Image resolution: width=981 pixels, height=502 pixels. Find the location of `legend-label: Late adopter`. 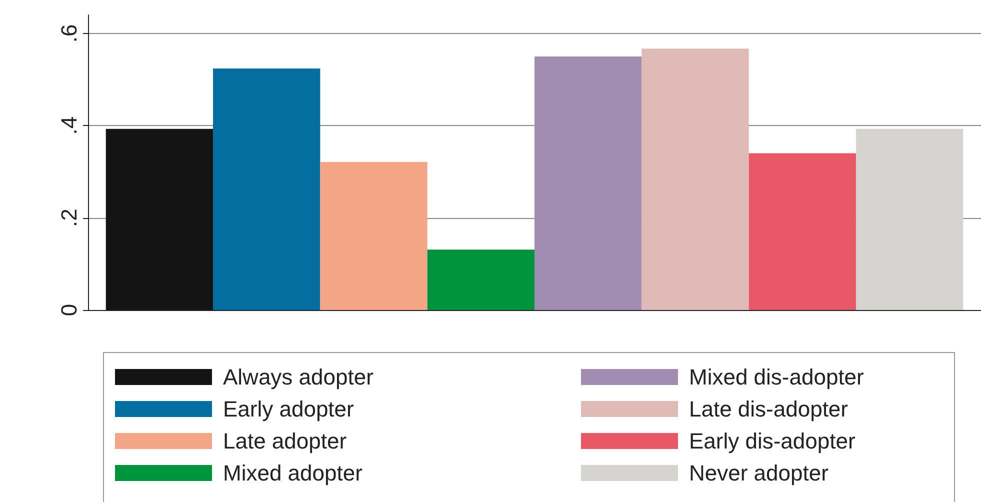

legend-label: Late adopter is located at coordinates (285, 441).